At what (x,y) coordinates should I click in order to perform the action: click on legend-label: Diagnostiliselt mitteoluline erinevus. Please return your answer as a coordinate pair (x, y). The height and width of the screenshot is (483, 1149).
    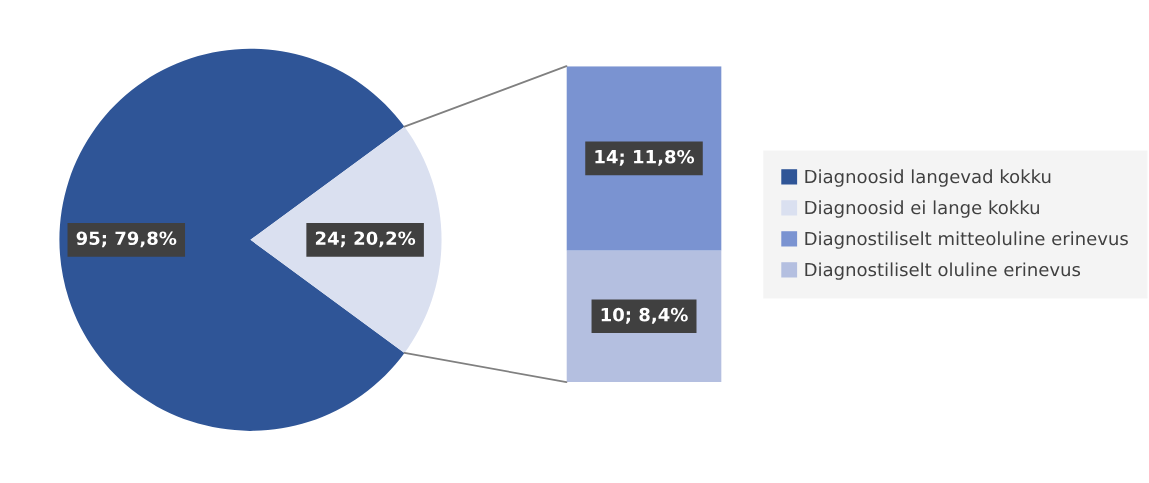
    Looking at the image, I should click on (966, 240).